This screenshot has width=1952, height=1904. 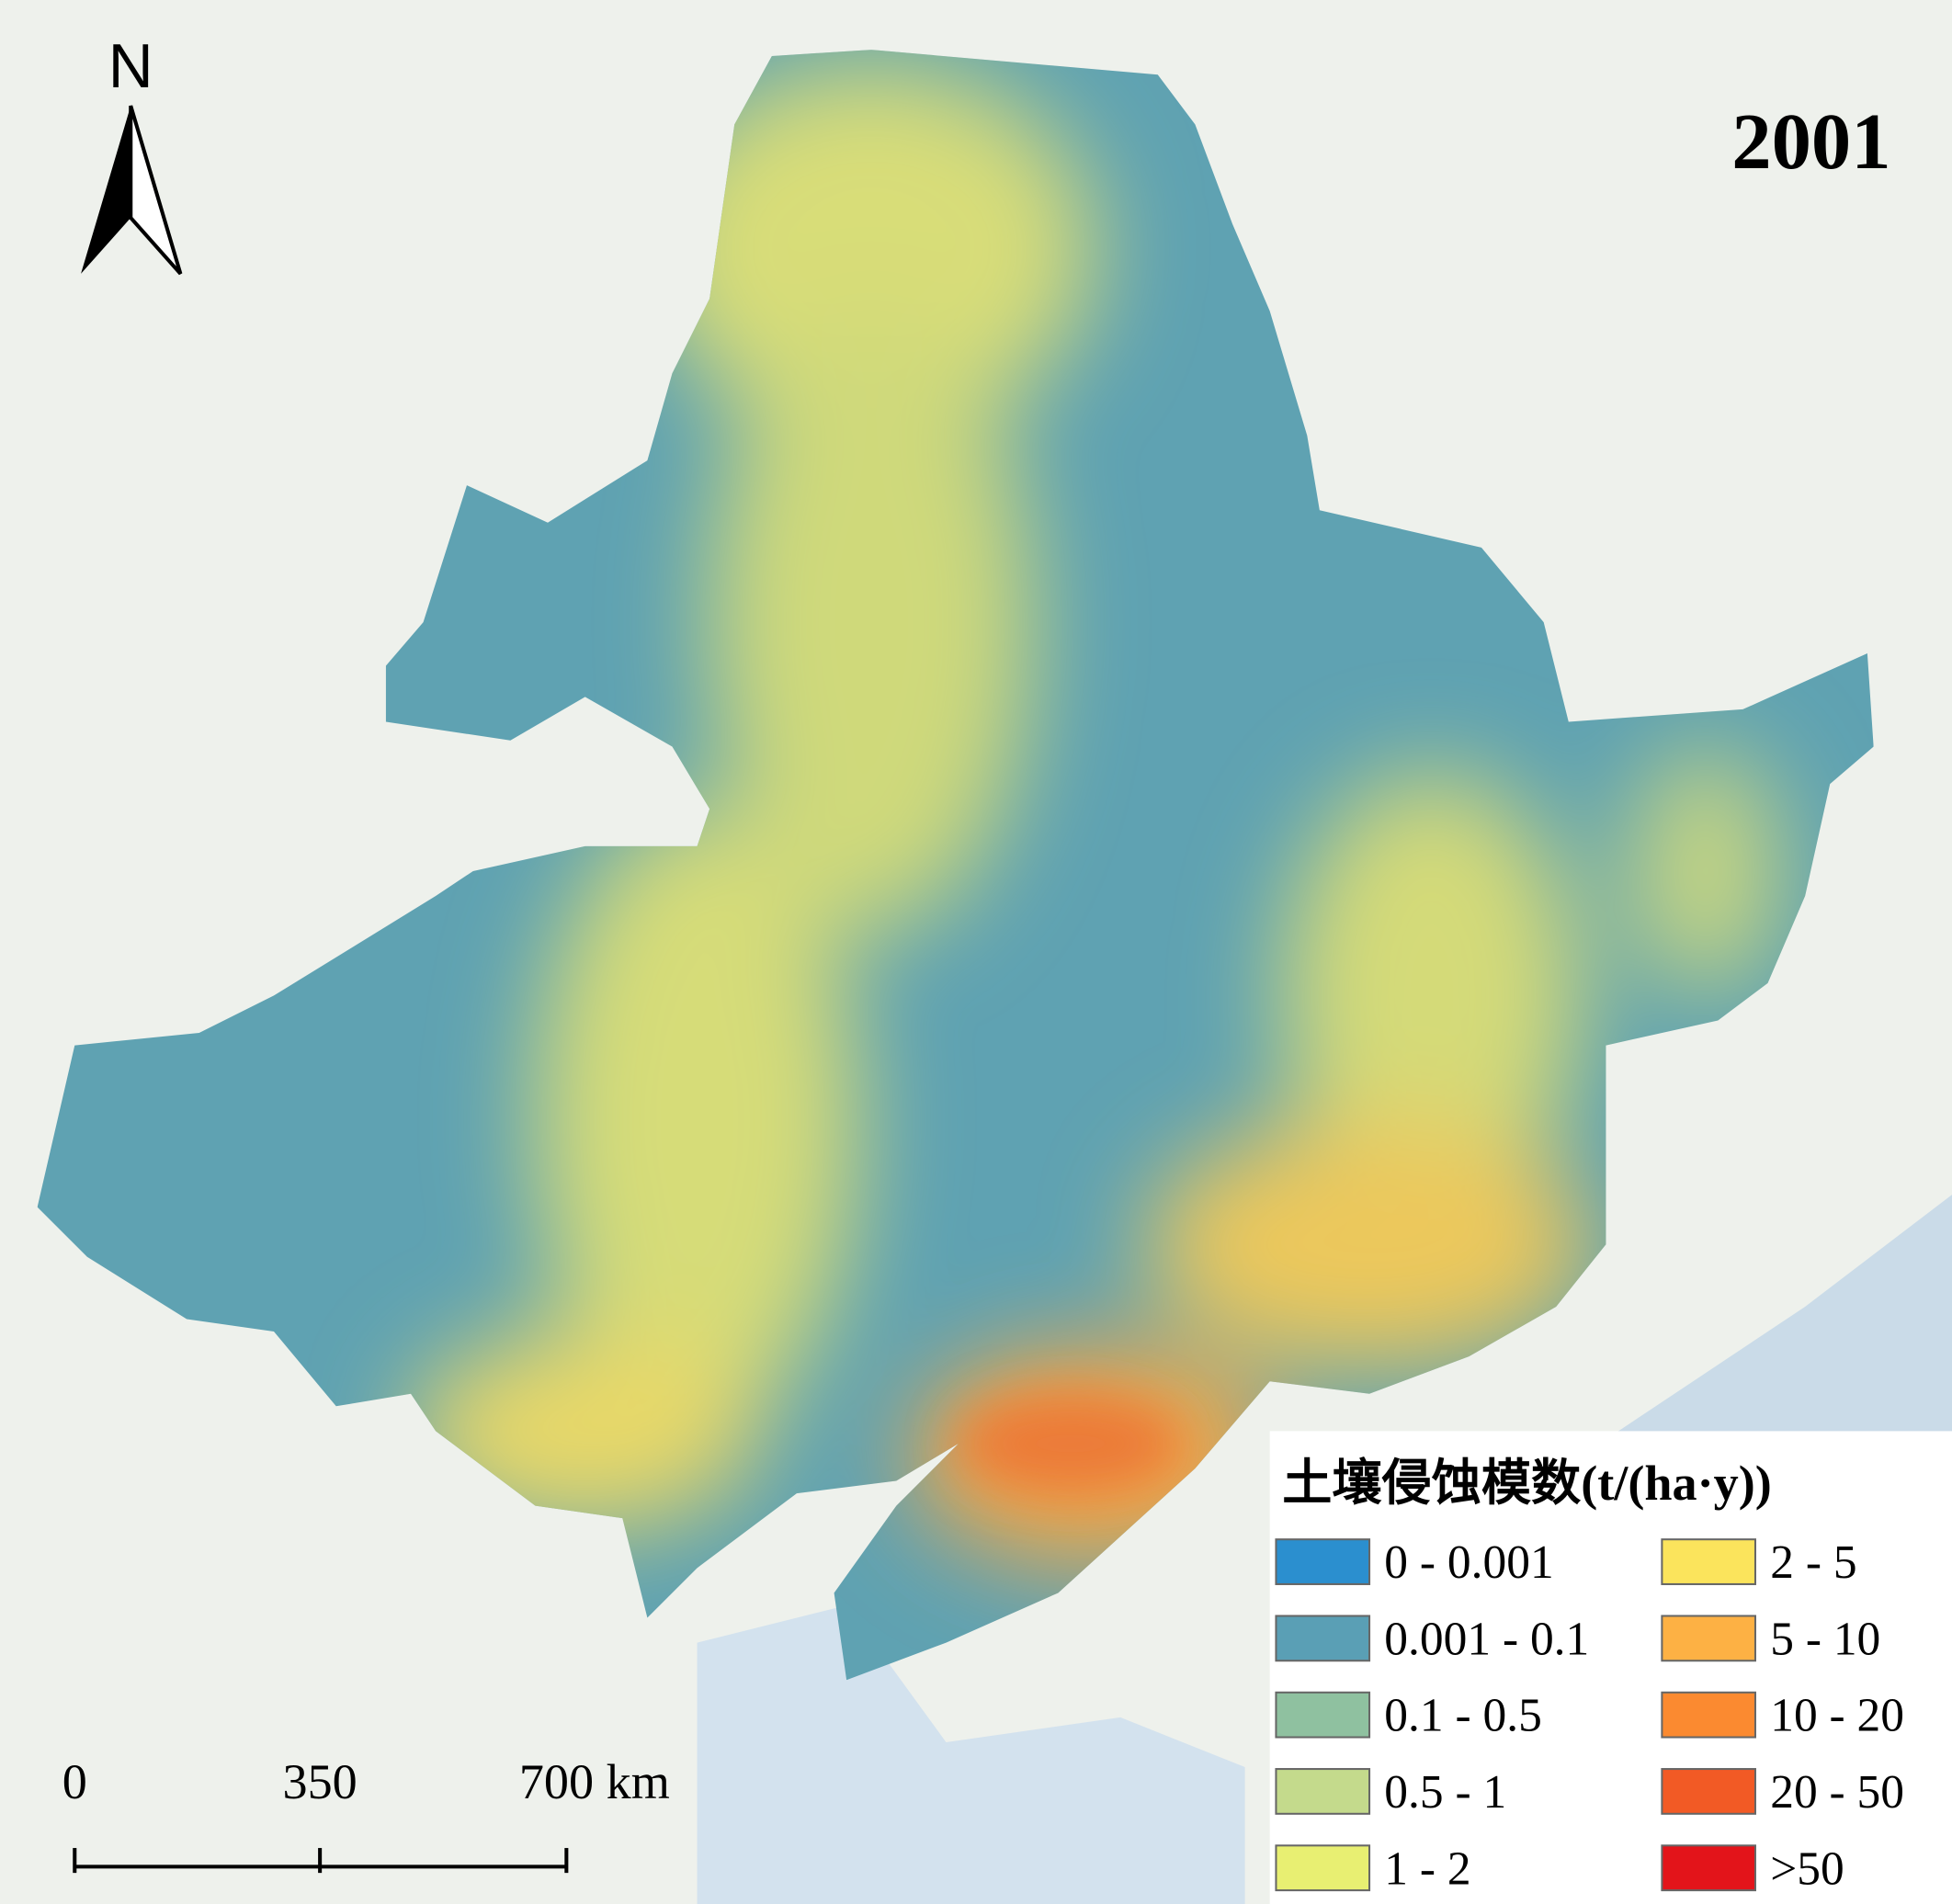 I want to click on legend-label: 10 - 20, so click(x=1837, y=1716).